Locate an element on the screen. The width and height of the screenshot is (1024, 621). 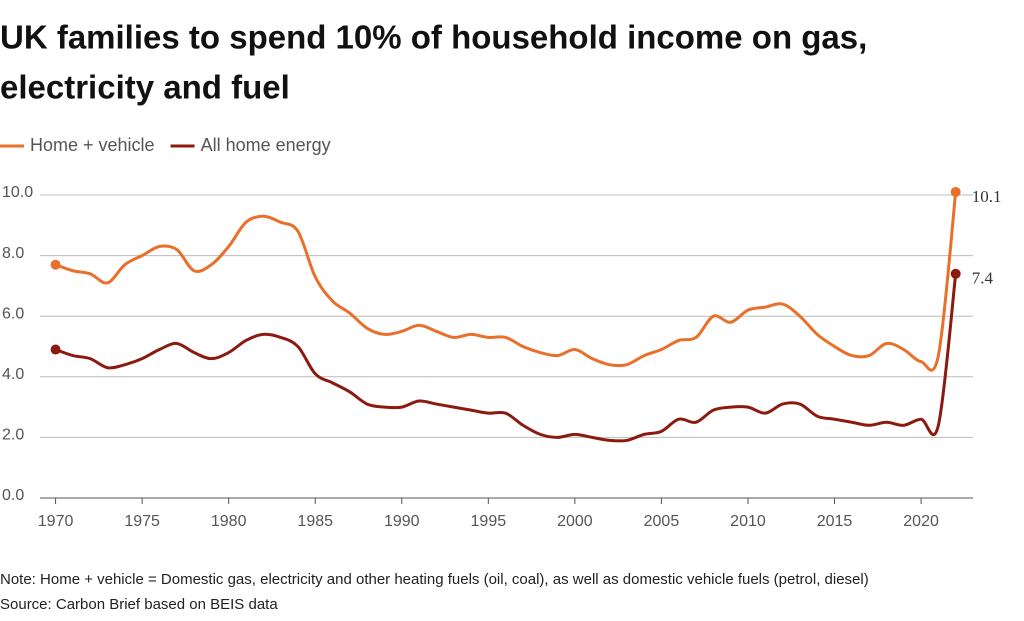
y-tick-label: 0.0 is located at coordinates (13, 495).